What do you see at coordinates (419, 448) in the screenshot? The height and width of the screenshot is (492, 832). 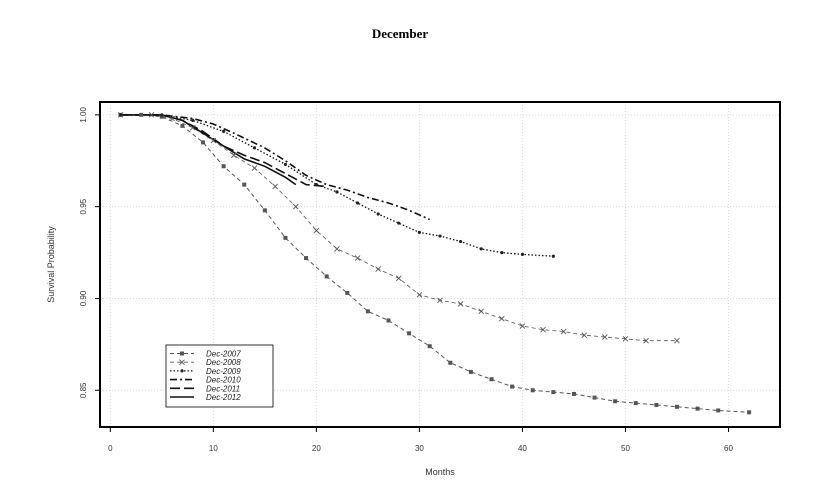 I see `x-tick-label-3: 30` at bounding box center [419, 448].